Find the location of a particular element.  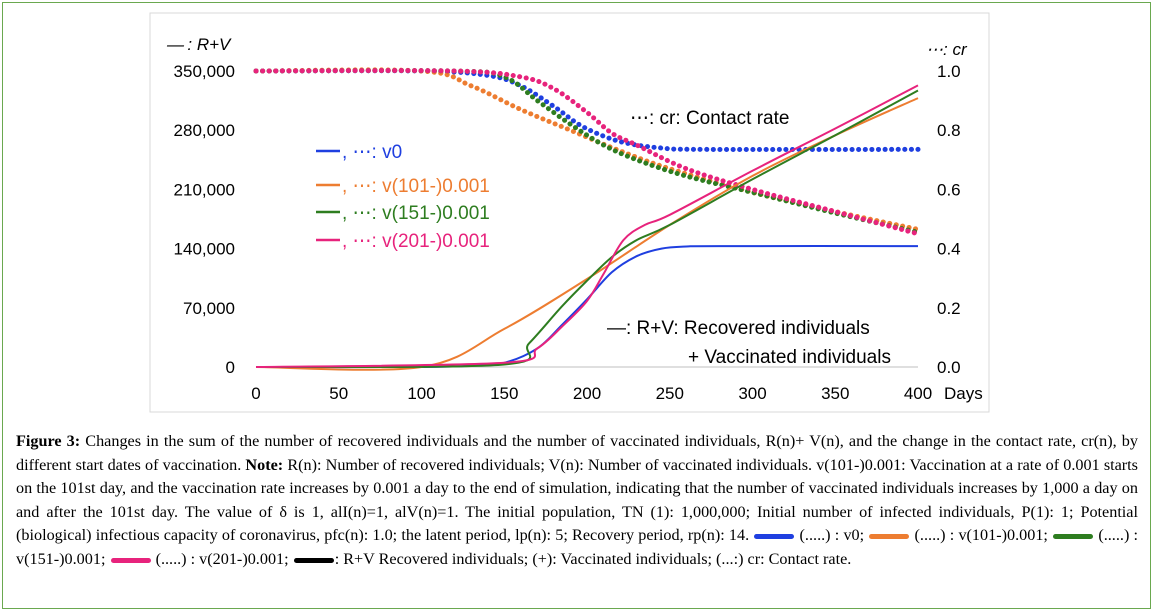

caption-label: Figure 3: is located at coordinates (48, 441).